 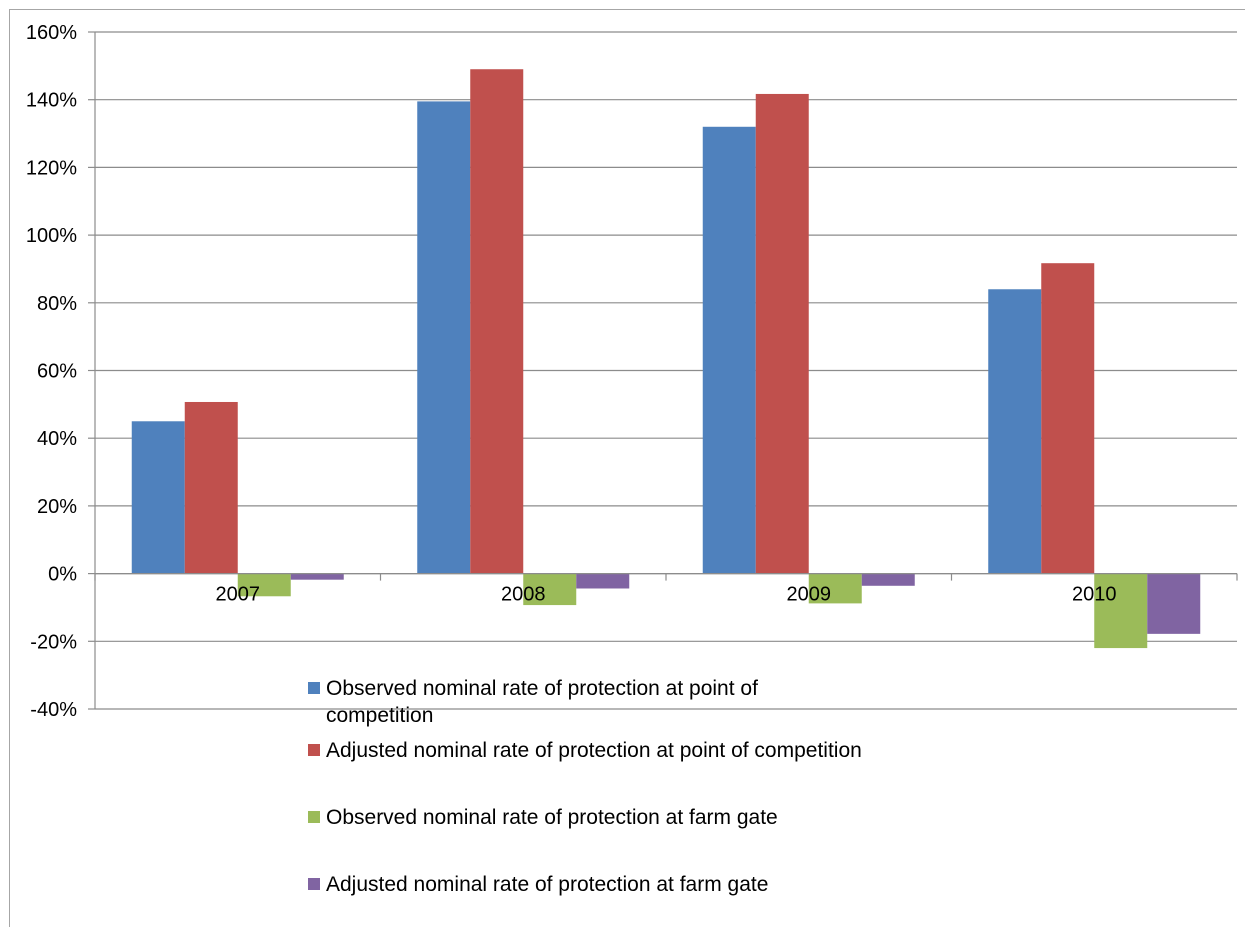 What do you see at coordinates (523, 595) in the screenshot?
I see `x-tick-label: 2008` at bounding box center [523, 595].